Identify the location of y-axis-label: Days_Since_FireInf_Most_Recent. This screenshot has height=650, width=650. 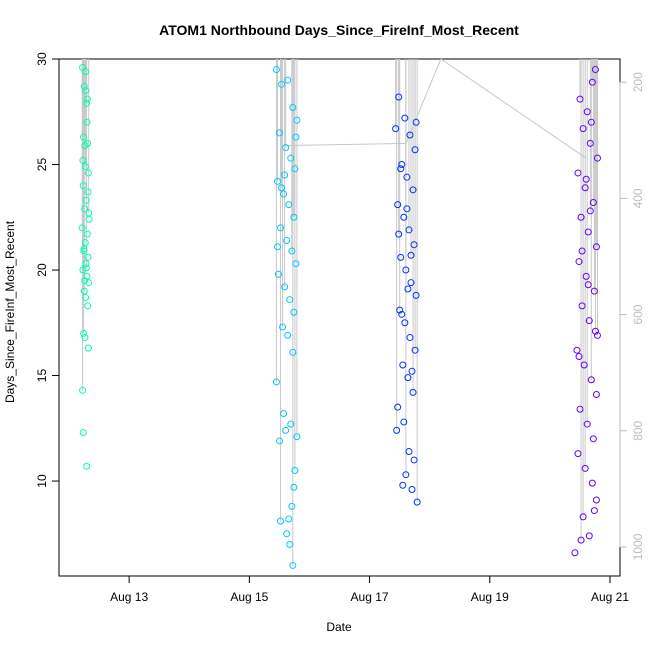
(10, 311).